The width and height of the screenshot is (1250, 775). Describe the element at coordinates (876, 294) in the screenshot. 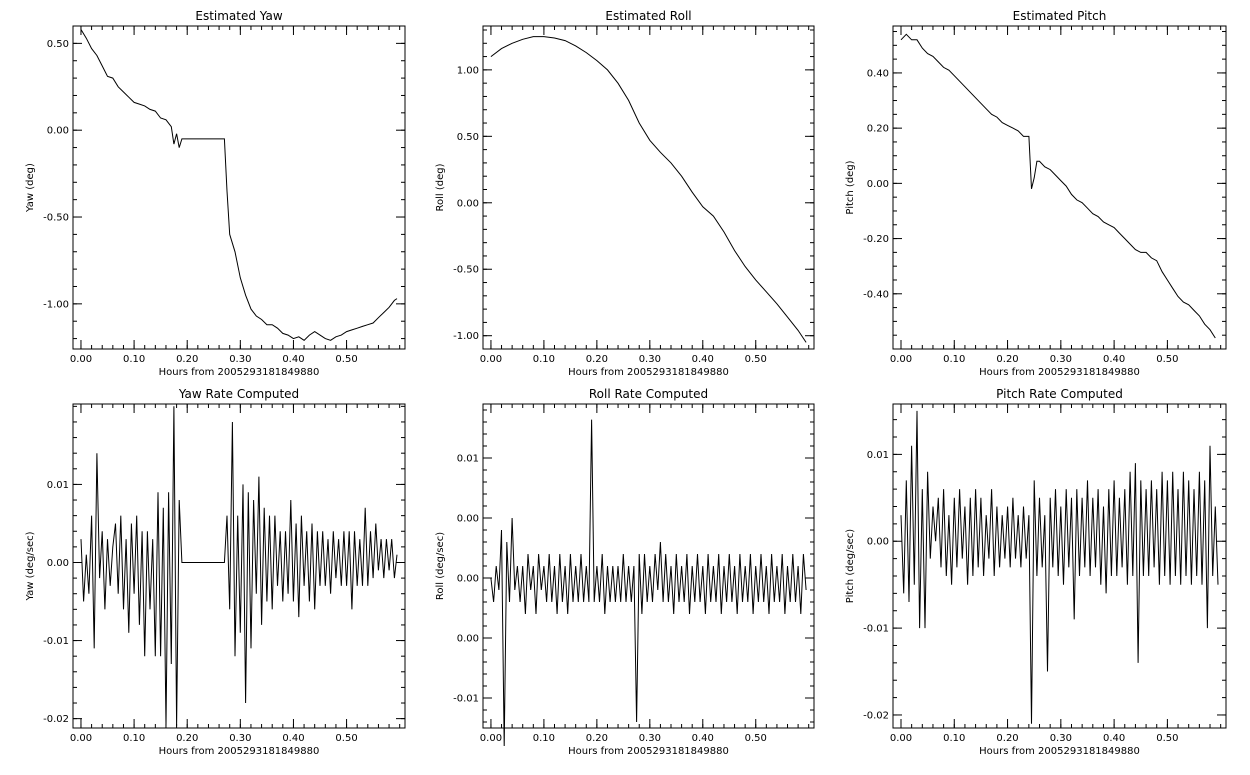

I see `y-tick-label: -0.40` at that location.